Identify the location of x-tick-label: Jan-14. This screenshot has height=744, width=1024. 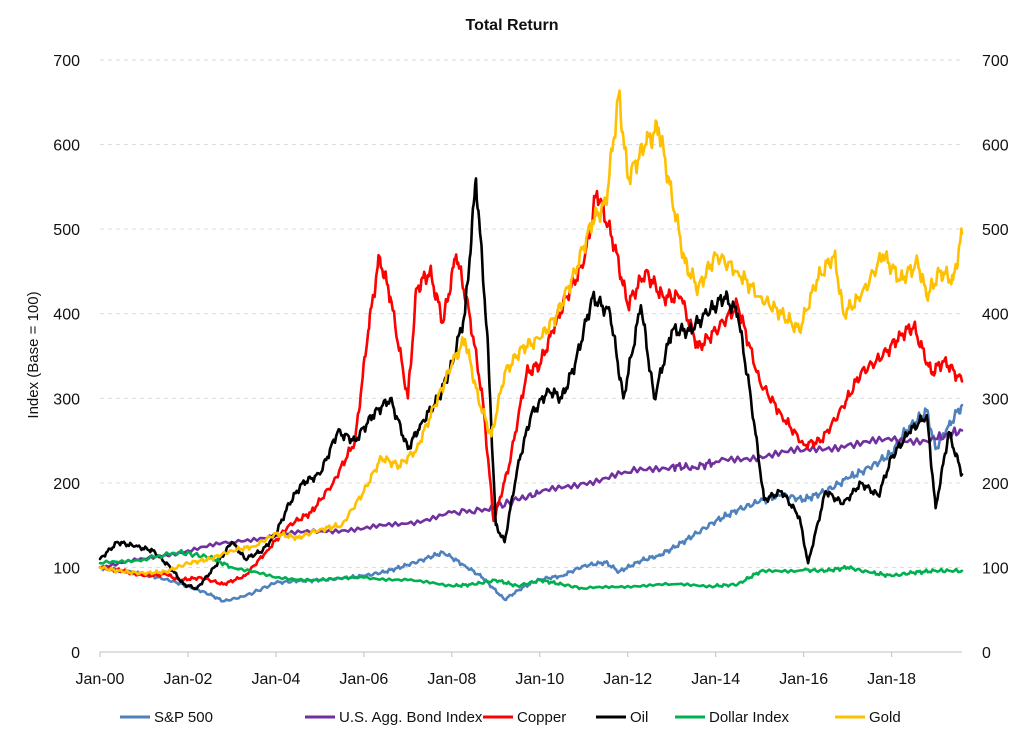
(715, 679).